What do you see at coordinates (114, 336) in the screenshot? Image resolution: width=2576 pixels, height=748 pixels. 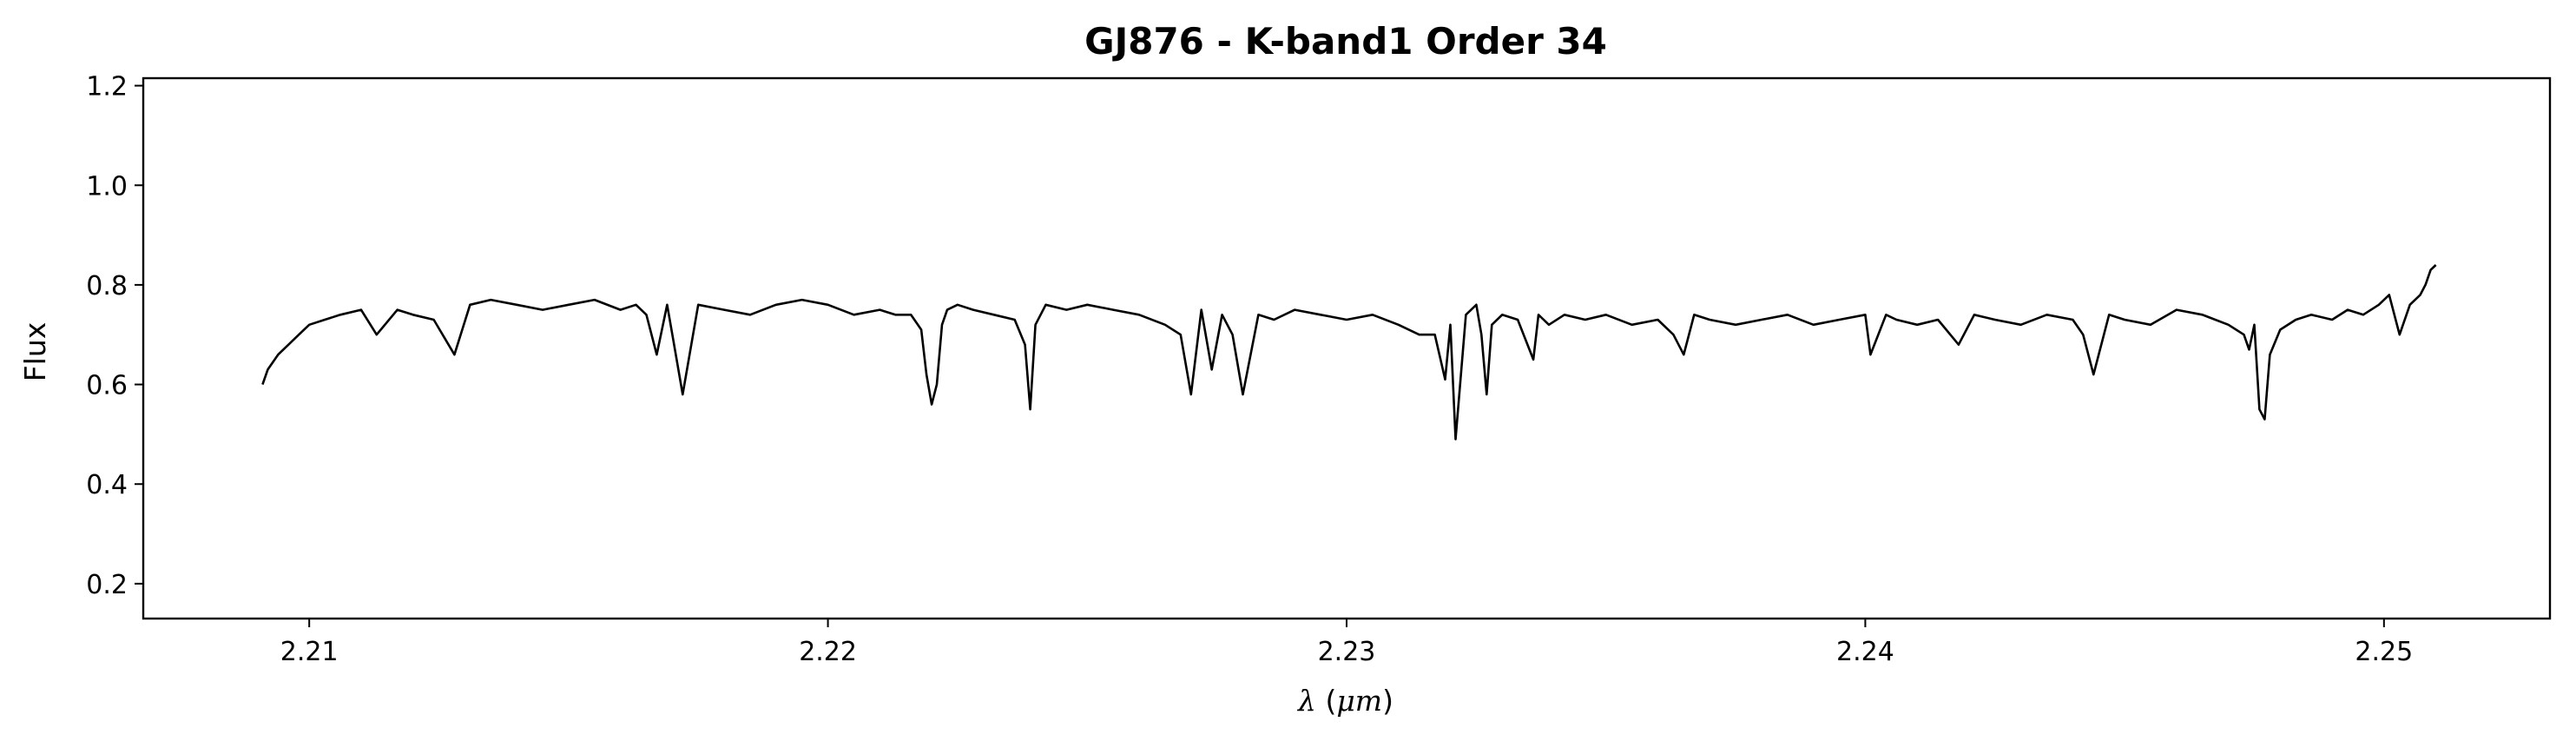 I see `y-axis-ticks: 0.2 0.4 0.6 0.8 1.0 1.2` at bounding box center [114, 336].